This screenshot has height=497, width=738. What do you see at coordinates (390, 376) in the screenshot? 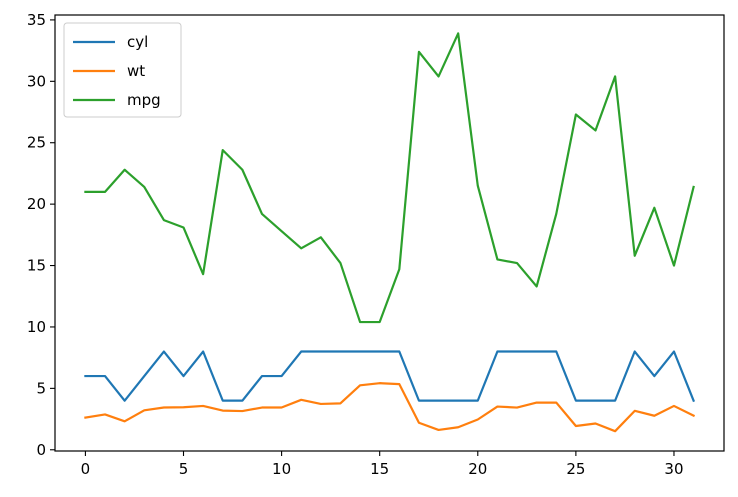
I see `series-line-cyl` at bounding box center [390, 376].